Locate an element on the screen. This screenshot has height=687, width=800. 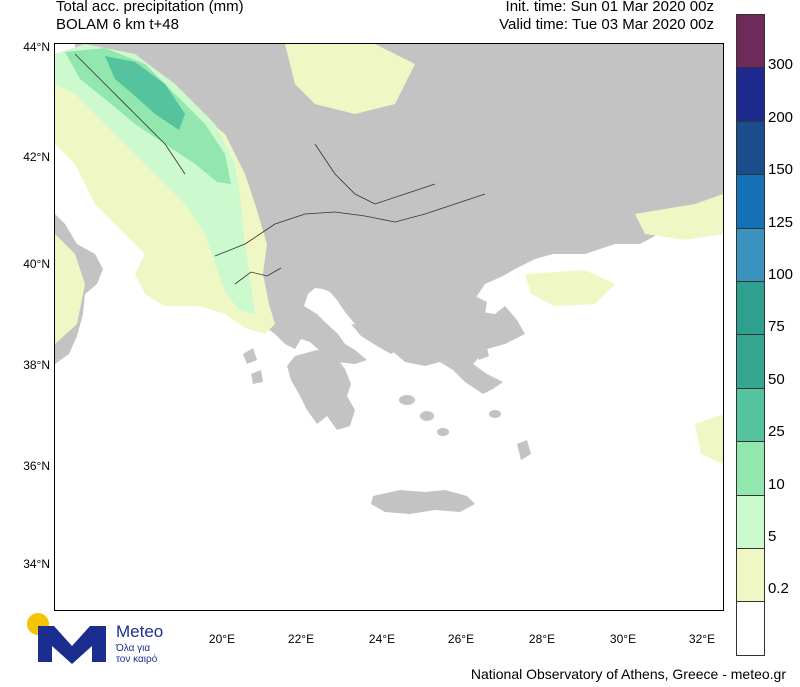
land-dodecanese is located at coordinates (495, 414).